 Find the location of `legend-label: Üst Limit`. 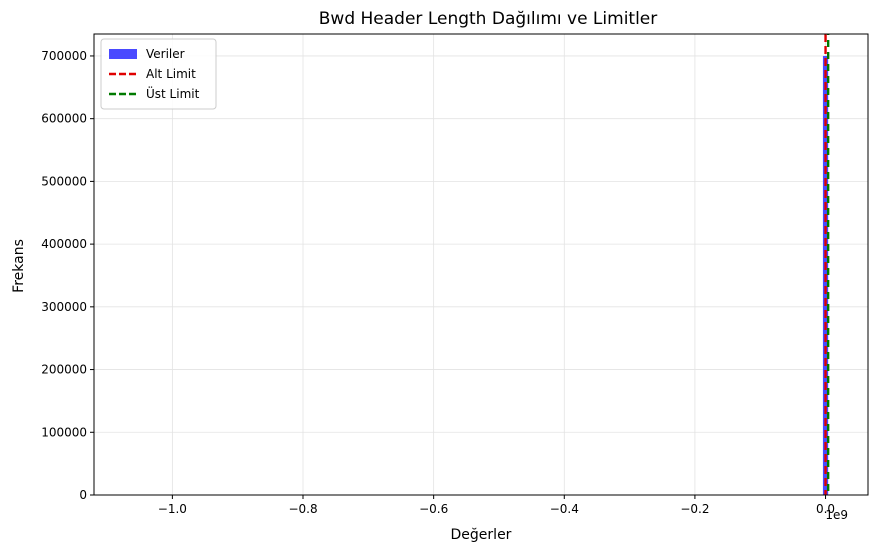

legend-label: Üst Limit is located at coordinates (173, 93).